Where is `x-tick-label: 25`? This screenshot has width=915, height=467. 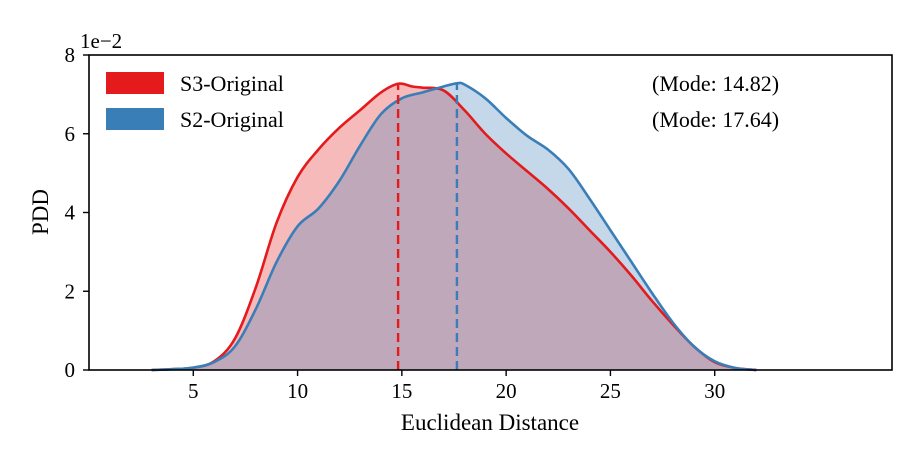
x-tick-label: 25 is located at coordinates (610, 391).